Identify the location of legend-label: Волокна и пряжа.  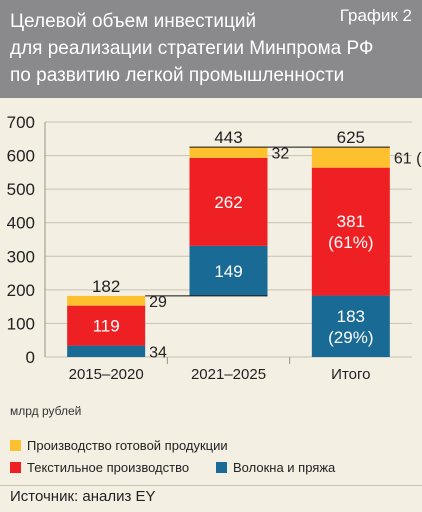
(284, 467).